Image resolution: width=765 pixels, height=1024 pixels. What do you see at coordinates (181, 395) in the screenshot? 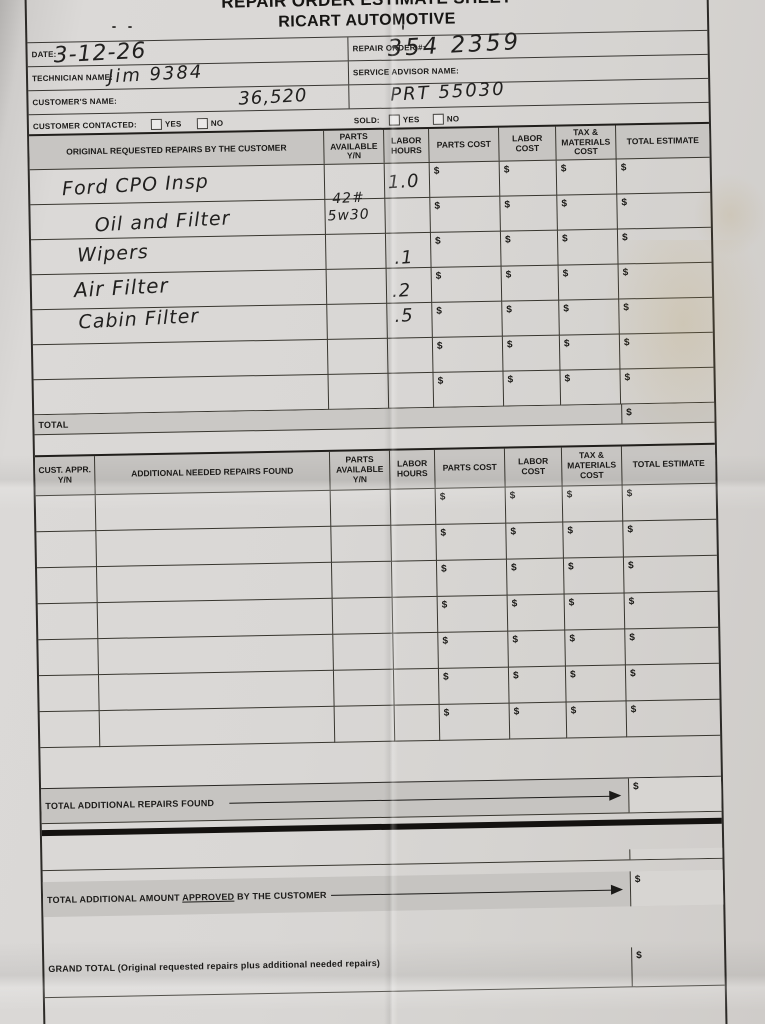
I see `repair-desc-cell` at bounding box center [181, 395].